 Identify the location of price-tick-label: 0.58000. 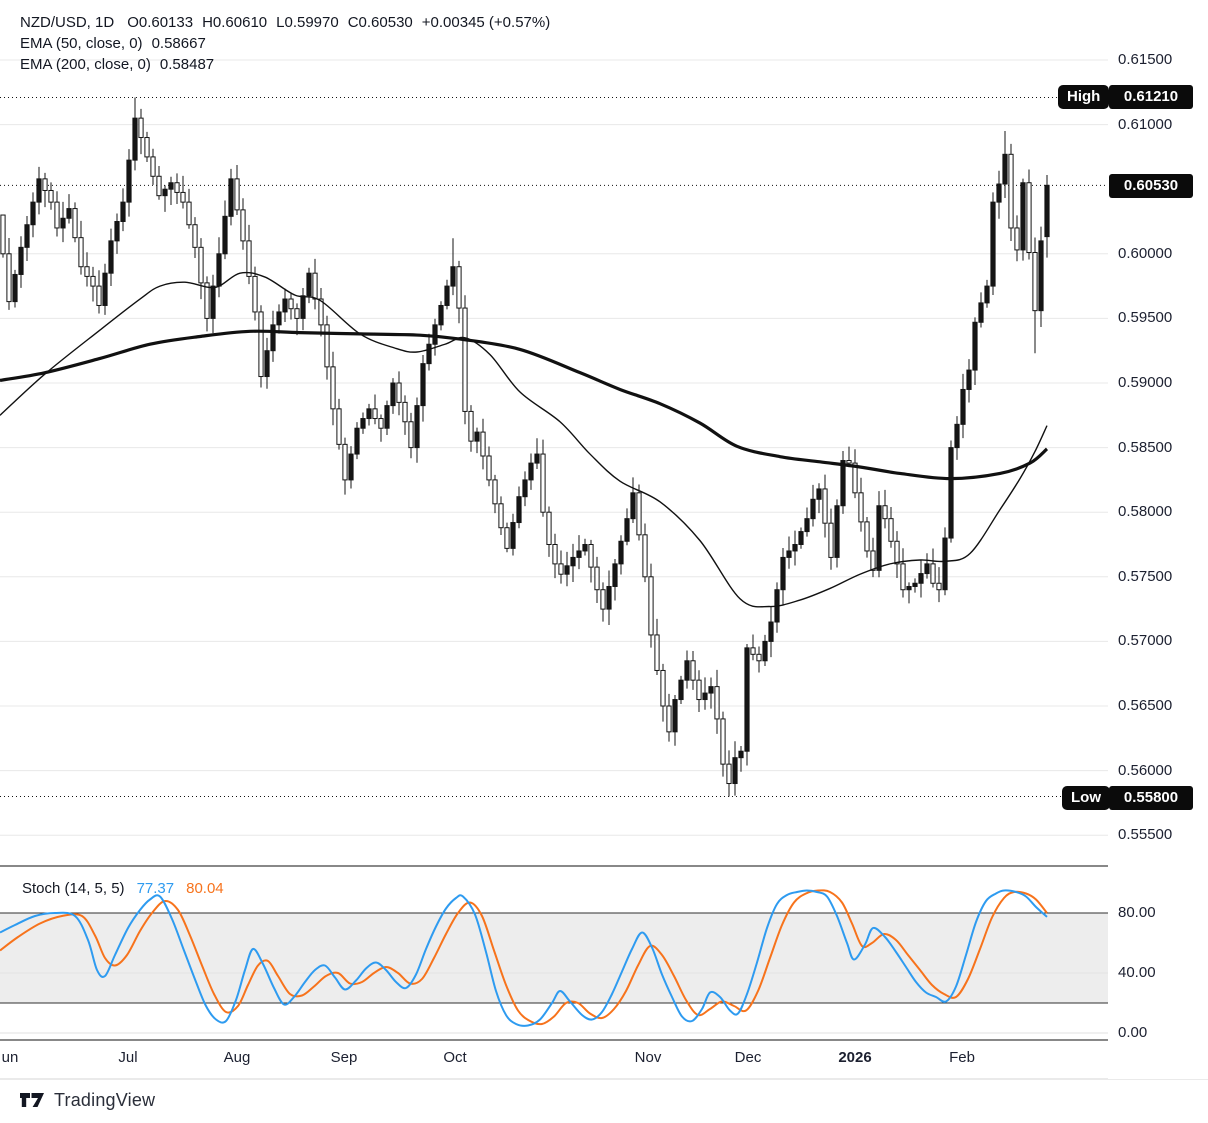
(1145, 512).